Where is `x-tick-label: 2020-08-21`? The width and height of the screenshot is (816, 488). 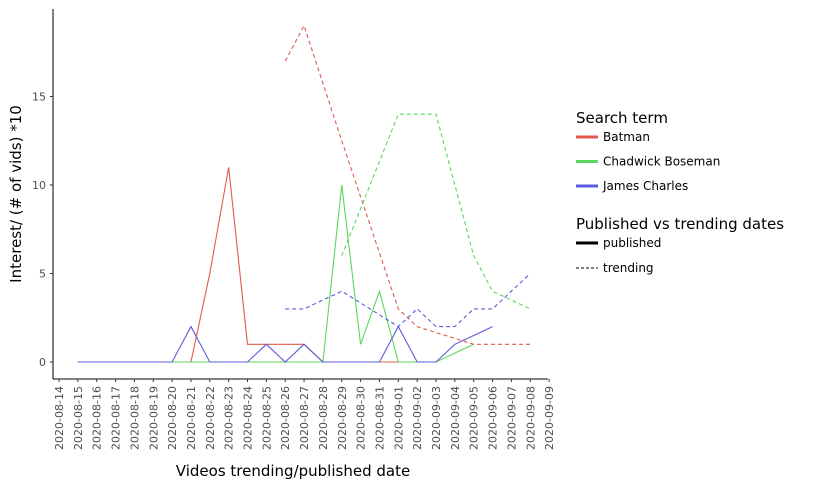 x-tick-label: 2020-08-21 is located at coordinates (191, 418).